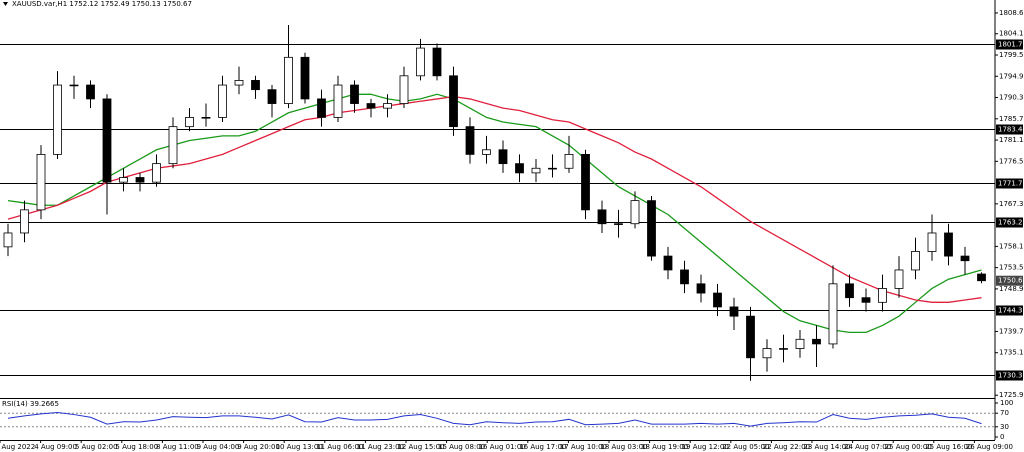 This screenshot has width=1024, height=452. Describe the element at coordinates (55, 447) in the screenshot. I see `x-tick-label: 4 Aug 09:00` at that location.